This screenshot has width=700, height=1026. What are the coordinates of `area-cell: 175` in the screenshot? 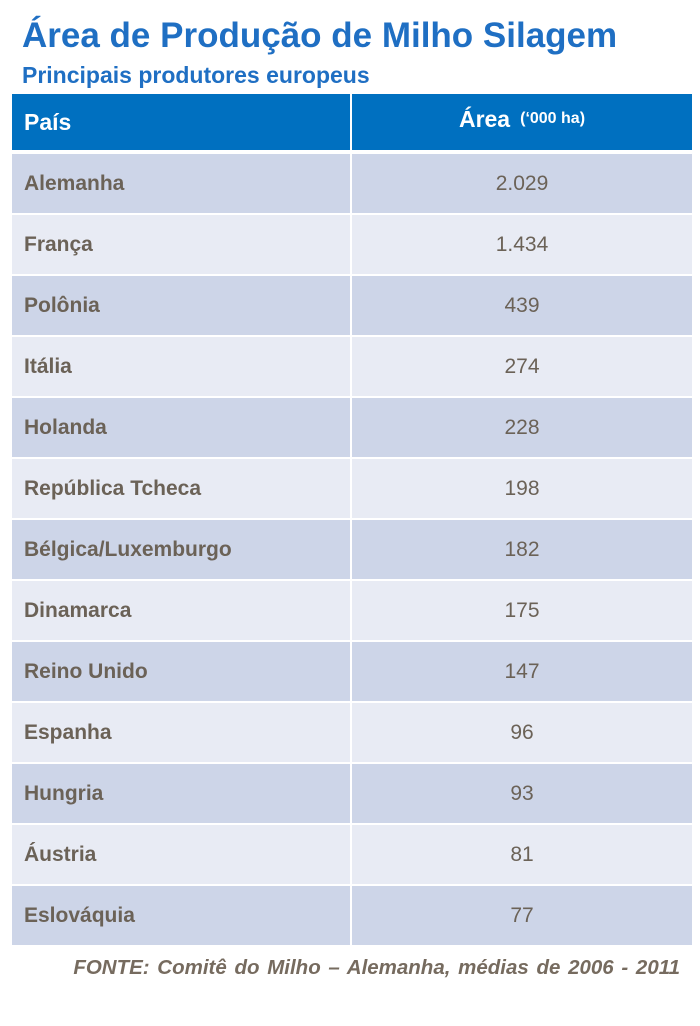 It's located at (522, 610).